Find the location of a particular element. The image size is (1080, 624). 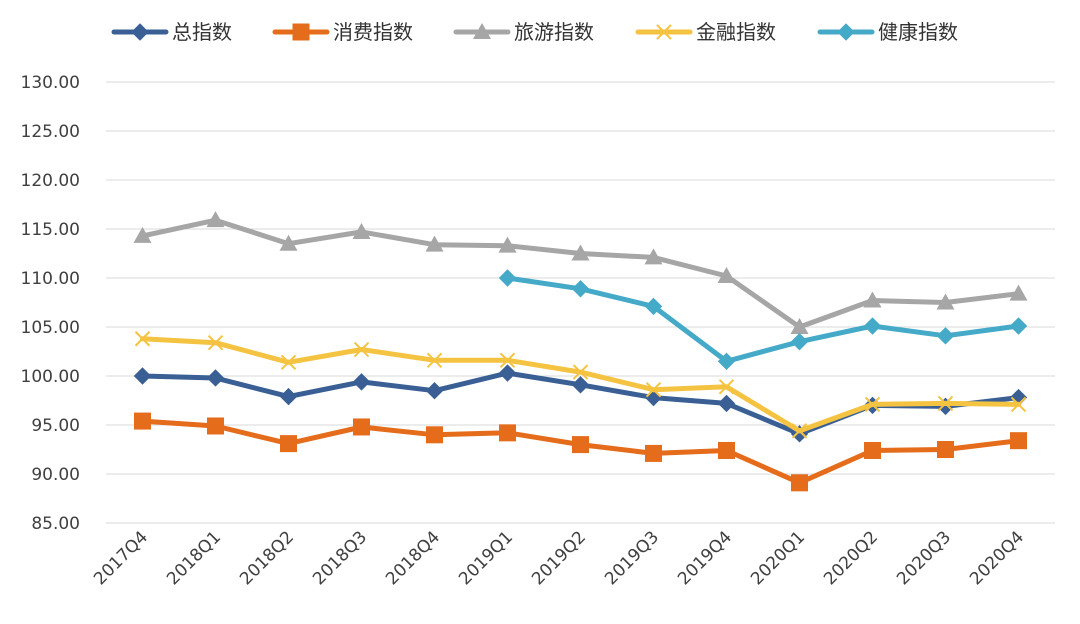

y-tick-label: 130.00 is located at coordinates (50, 83).